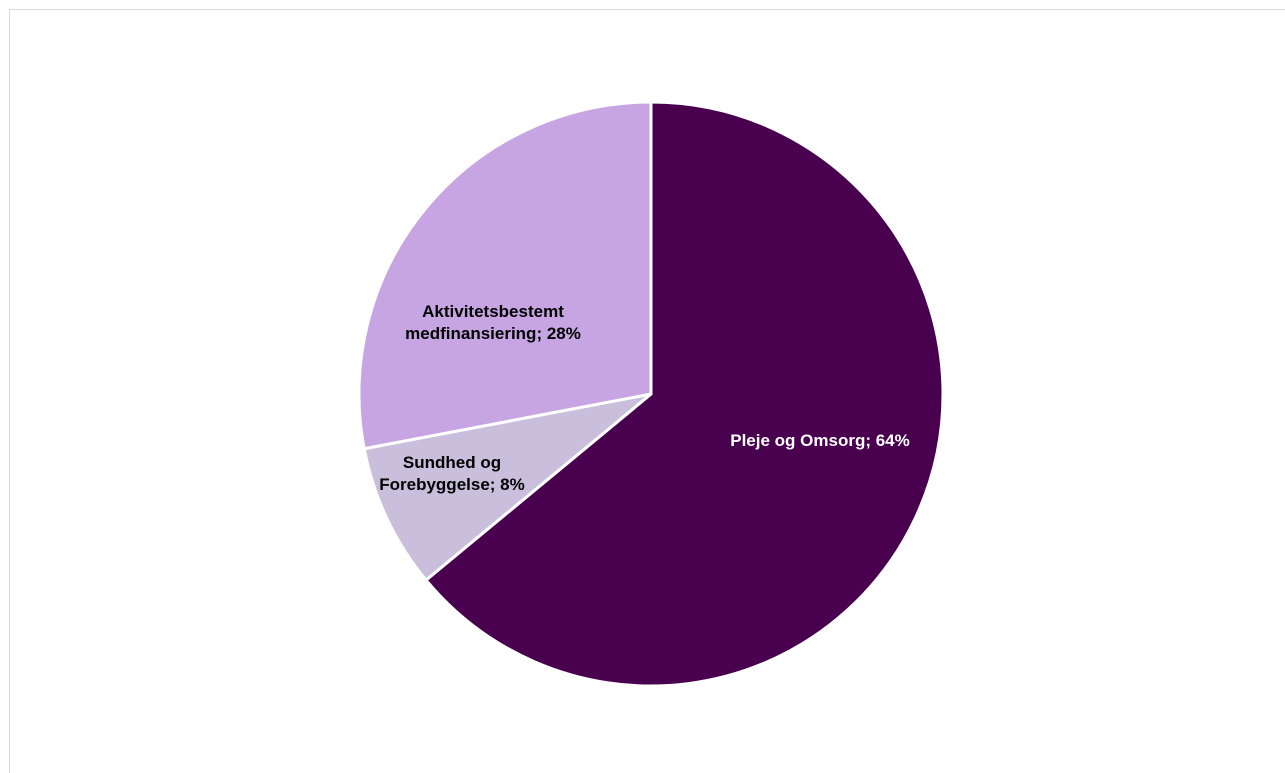 Image resolution: width=1285 pixels, height=773 pixels. Describe the element at coordinates (452, 473) in the screenshot. I see `data-label-sundhed-og-forebyggelse: Sundhed og Forebyggelse; 8%` at that location.